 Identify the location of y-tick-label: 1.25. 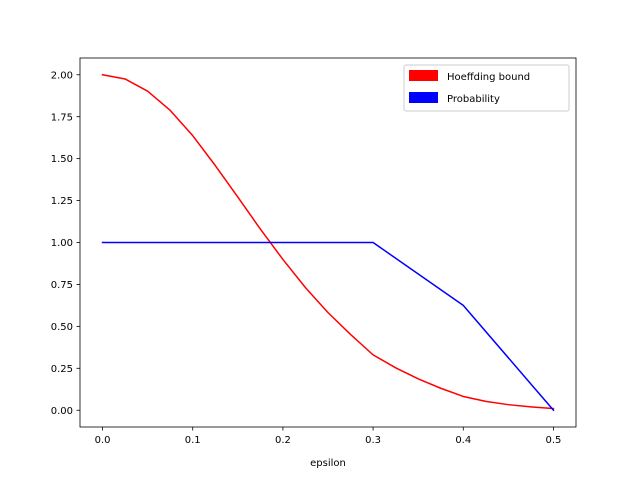
(62, 201).